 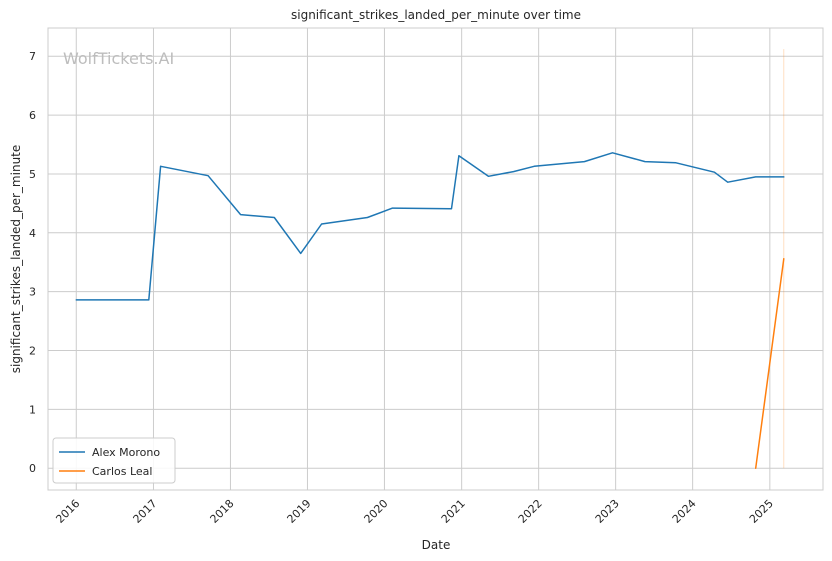 What do you see at coordinates (32, 233) in the screenshot?
I see `y-tick-label: 4` at bounding box center [32, 233].